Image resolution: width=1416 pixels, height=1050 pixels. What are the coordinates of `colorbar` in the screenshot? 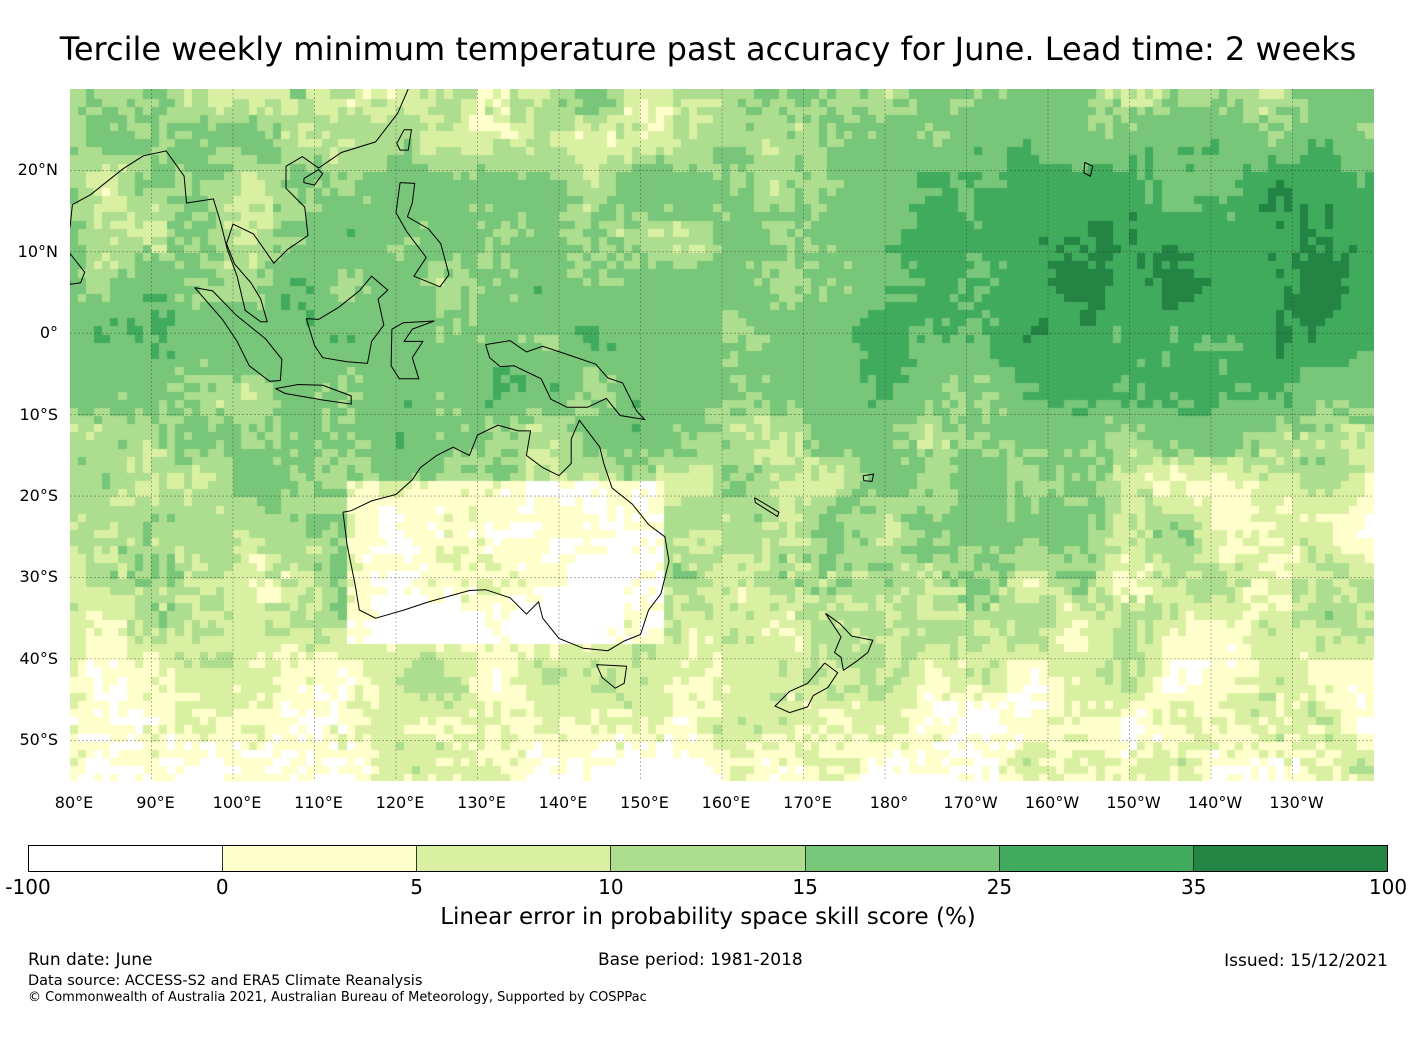 It's located at (708, 858).